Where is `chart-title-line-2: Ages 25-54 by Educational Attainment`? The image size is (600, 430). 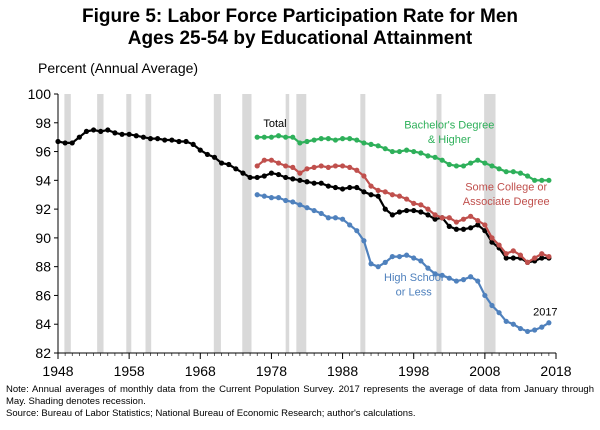
chart-title-line-2: Ages 25-54 by Educational Attainment is located at coordinates (300, 38).